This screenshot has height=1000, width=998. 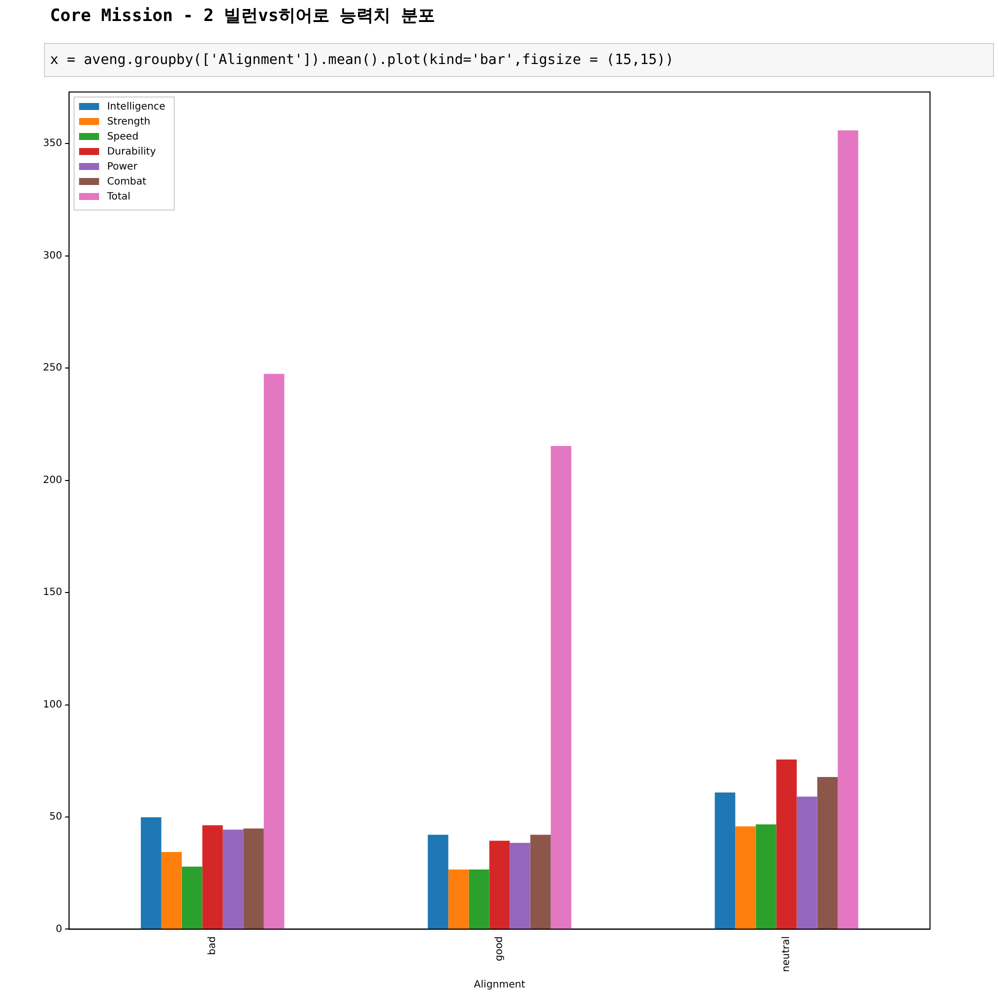 What do you see at coordinates (55, 817) in the screenshot?
I see `y-tick-label: 50` at bounding box center [55, 817].